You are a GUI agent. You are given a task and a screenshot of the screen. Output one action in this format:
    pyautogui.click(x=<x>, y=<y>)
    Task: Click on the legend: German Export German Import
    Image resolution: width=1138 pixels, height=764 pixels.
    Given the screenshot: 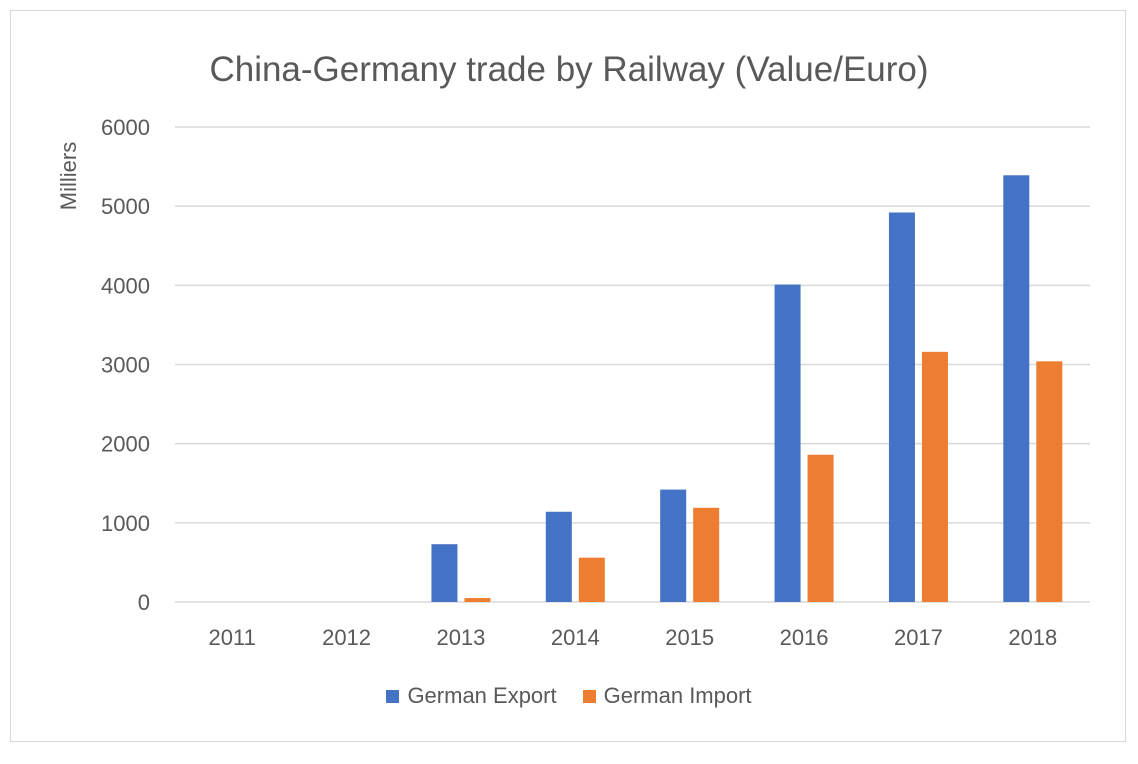 What is the action you would take?
    pyautogui.click(x=569, y=696)
    